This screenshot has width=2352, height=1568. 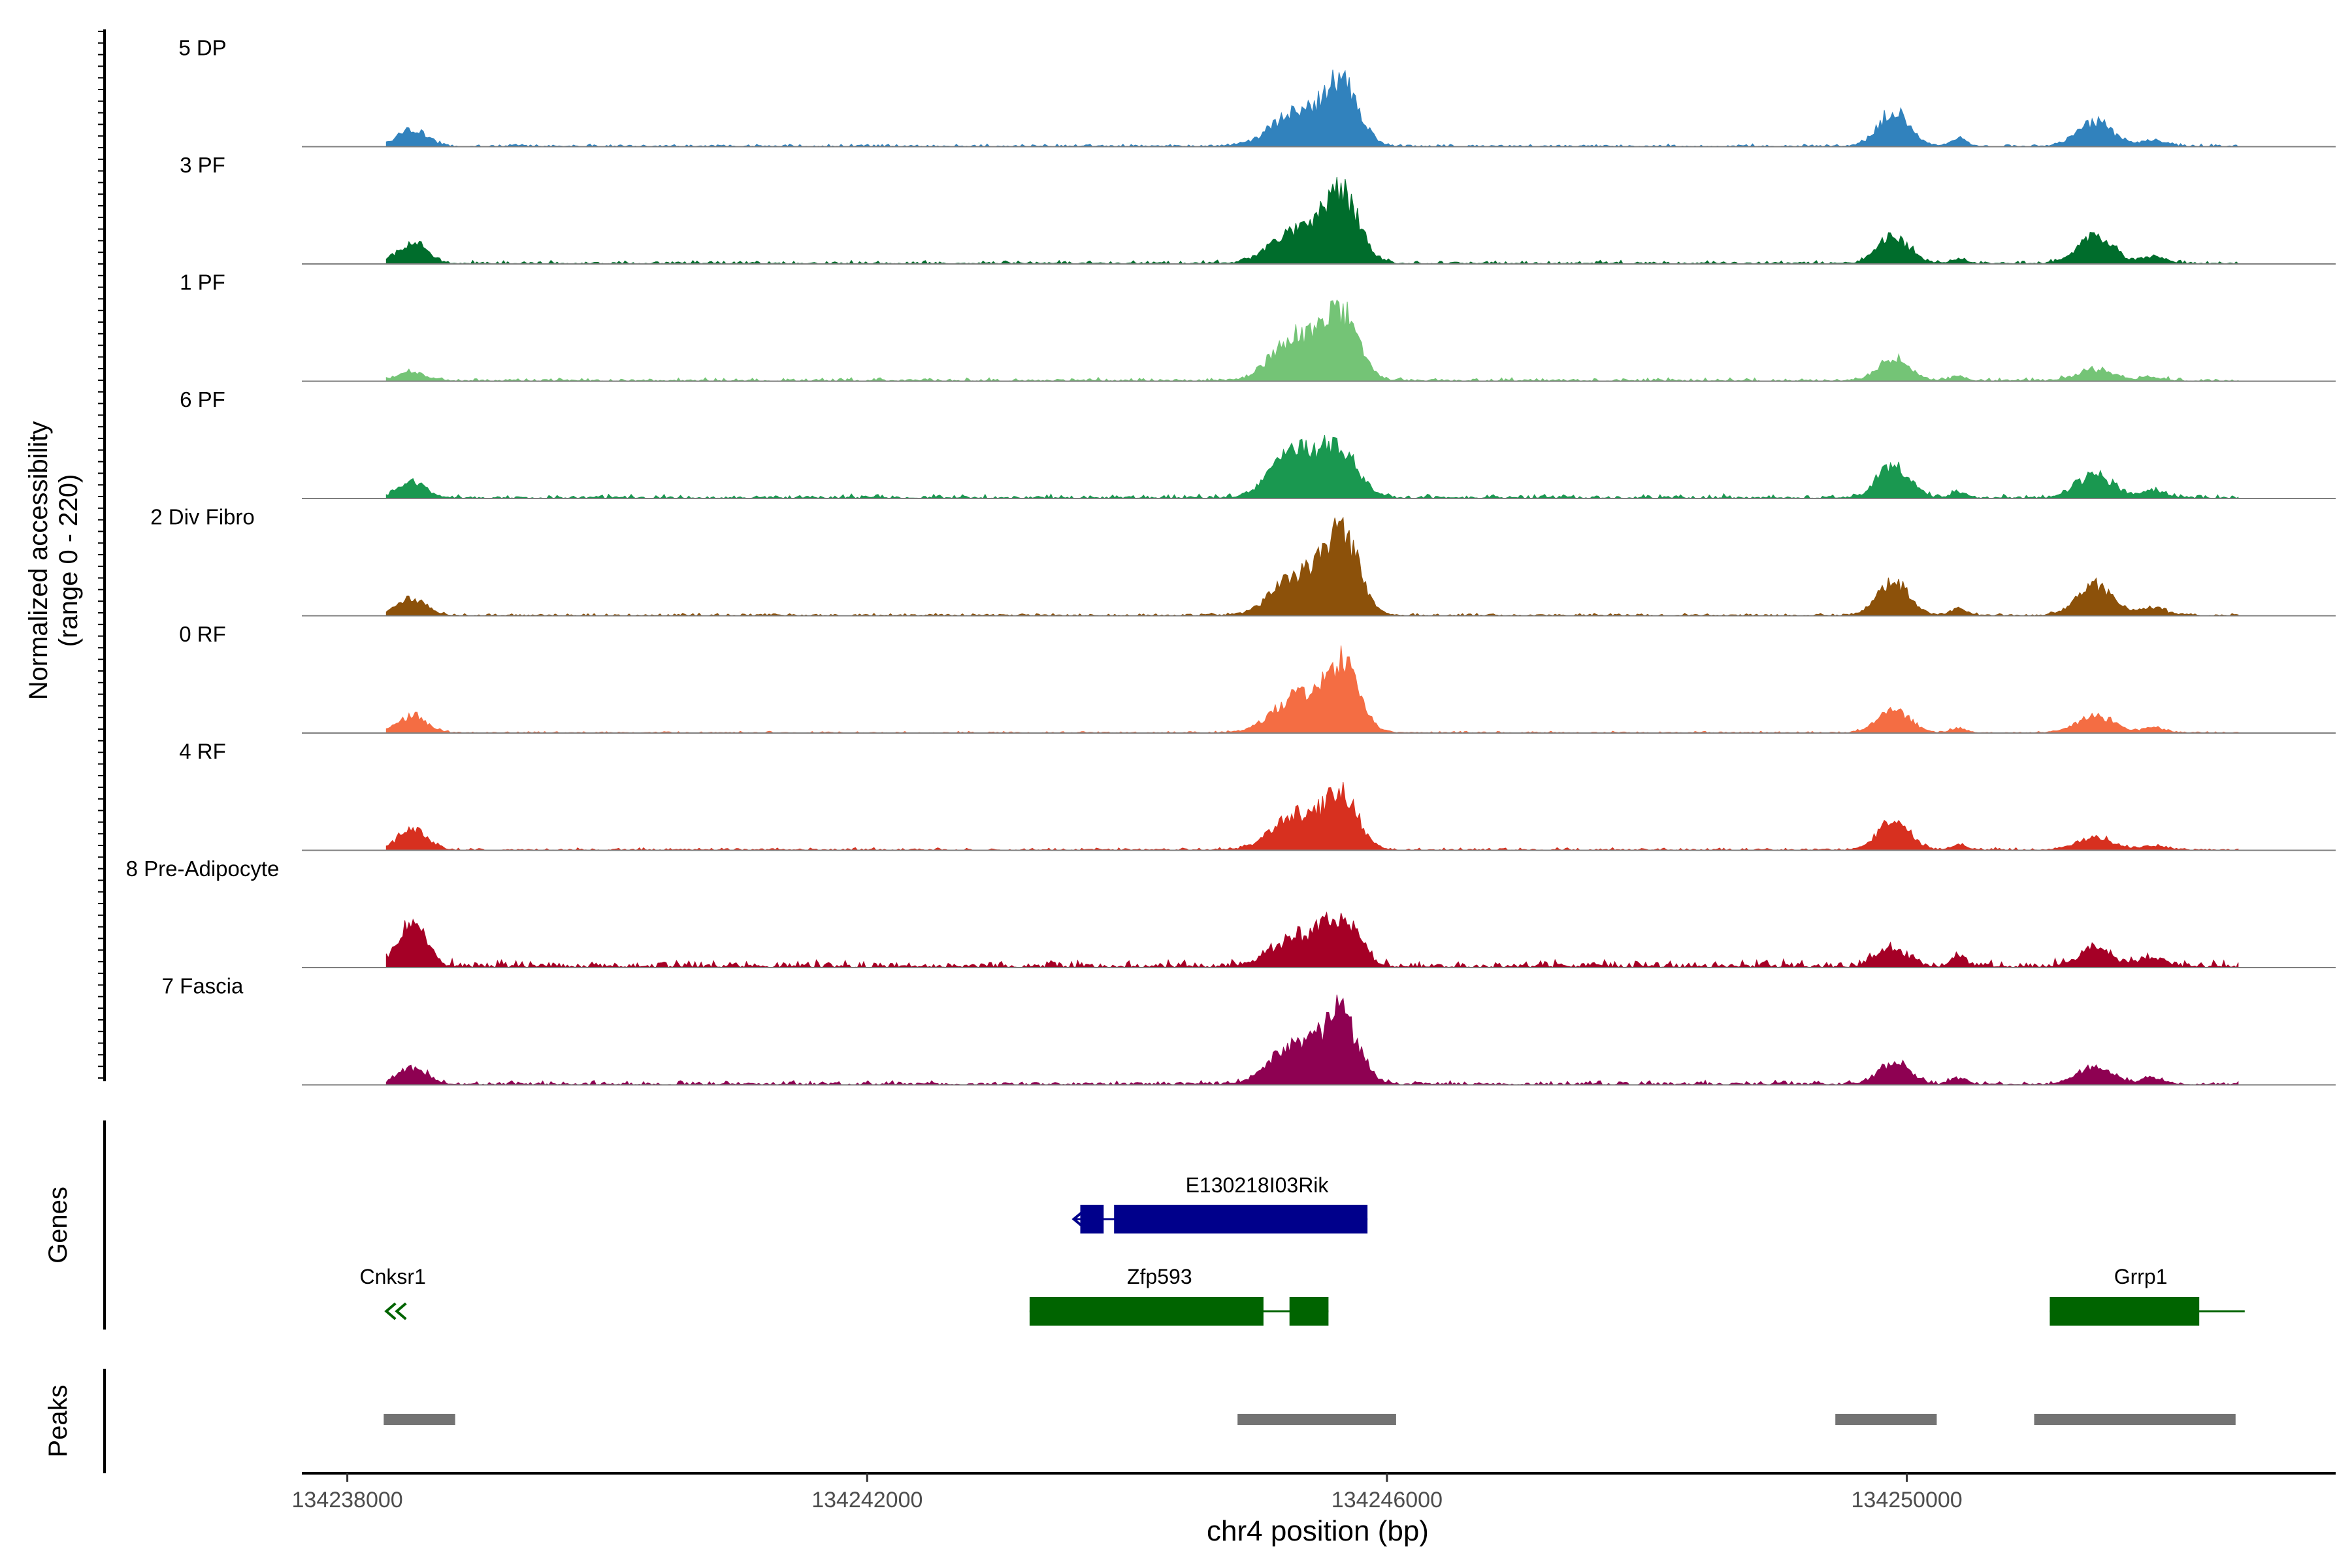 I want to click on track-label: 8 Pre-Adipocyte, so click(x=203, y=869).